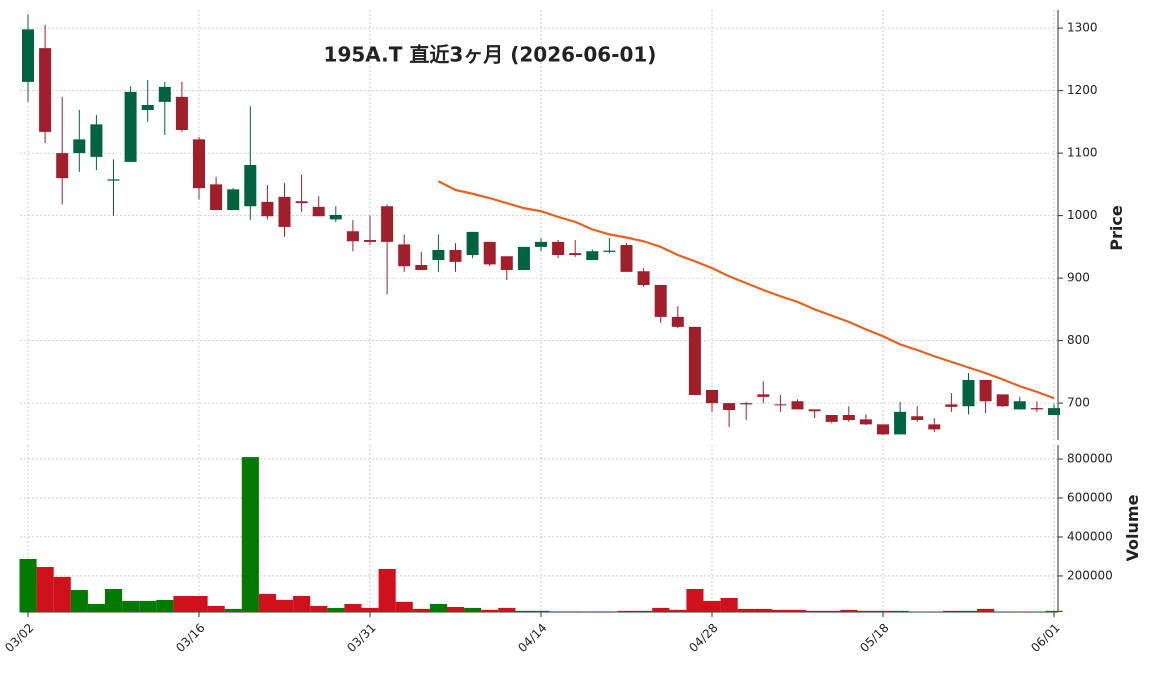 This screenshot has width=1152, height=674. What do you see at coordinates (1090, 459) in the screenshot?
I see `y-tick-label: 800000` at bounding box center [1090, 459].